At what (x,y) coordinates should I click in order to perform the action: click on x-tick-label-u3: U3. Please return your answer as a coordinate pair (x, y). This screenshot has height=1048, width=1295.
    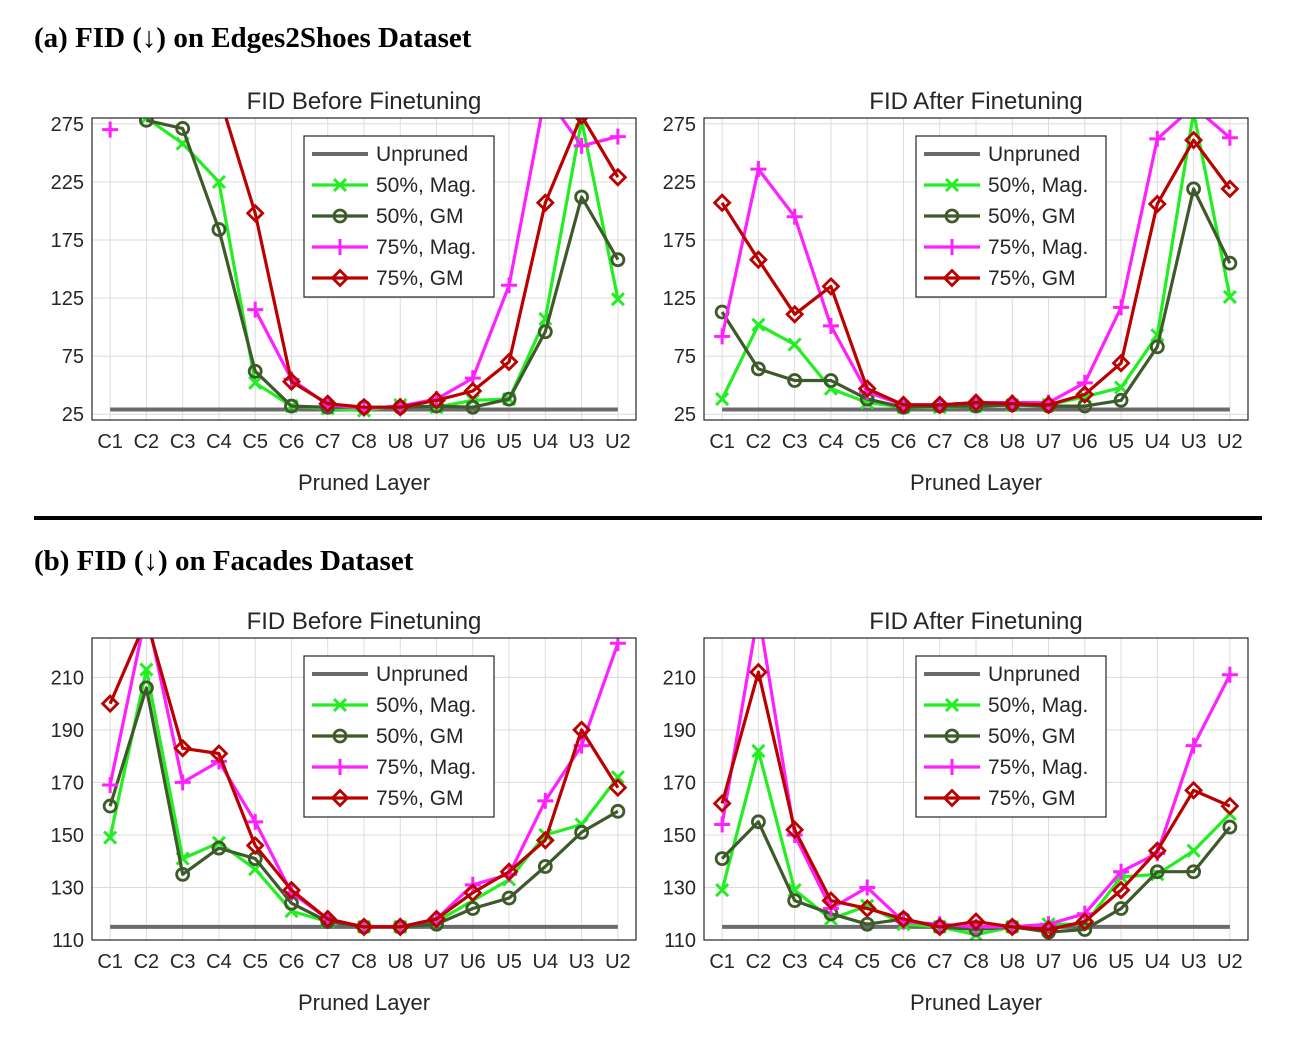
    Looking at the image, I should click on (582, 442).